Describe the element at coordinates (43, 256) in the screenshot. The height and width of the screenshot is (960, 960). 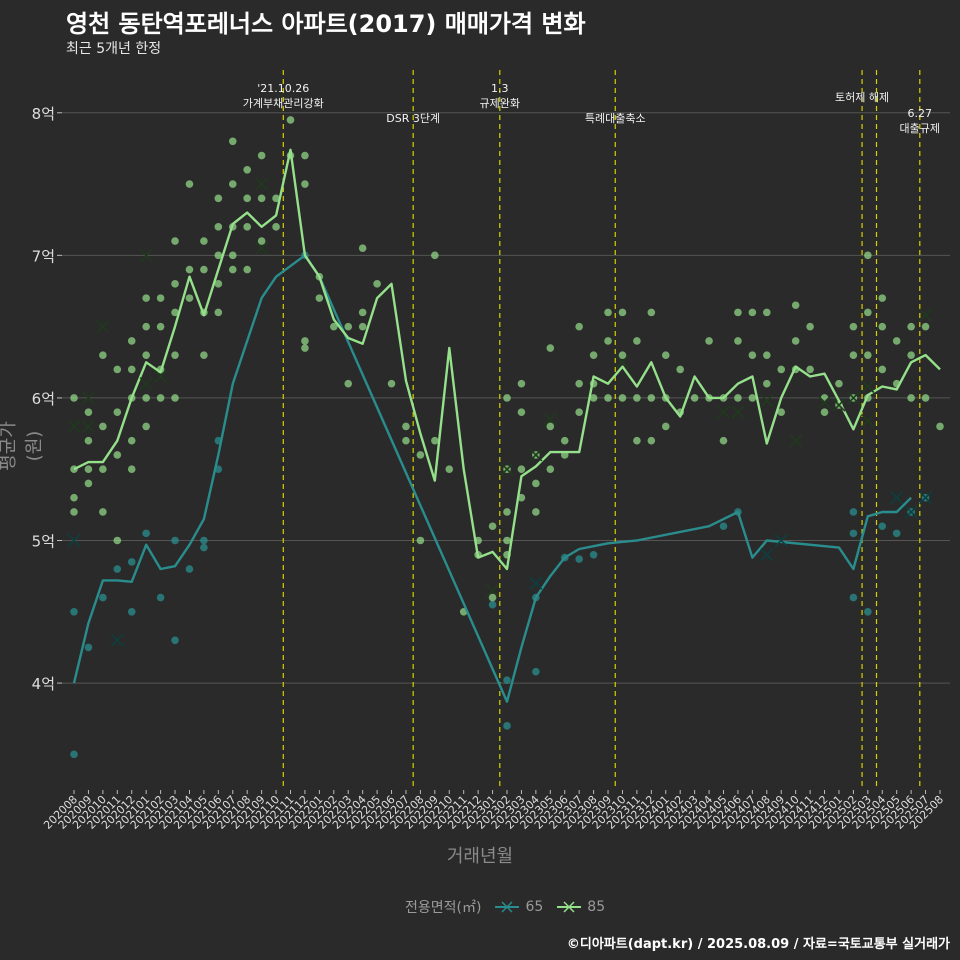
I see `y-tick-label: 7억` at that location.